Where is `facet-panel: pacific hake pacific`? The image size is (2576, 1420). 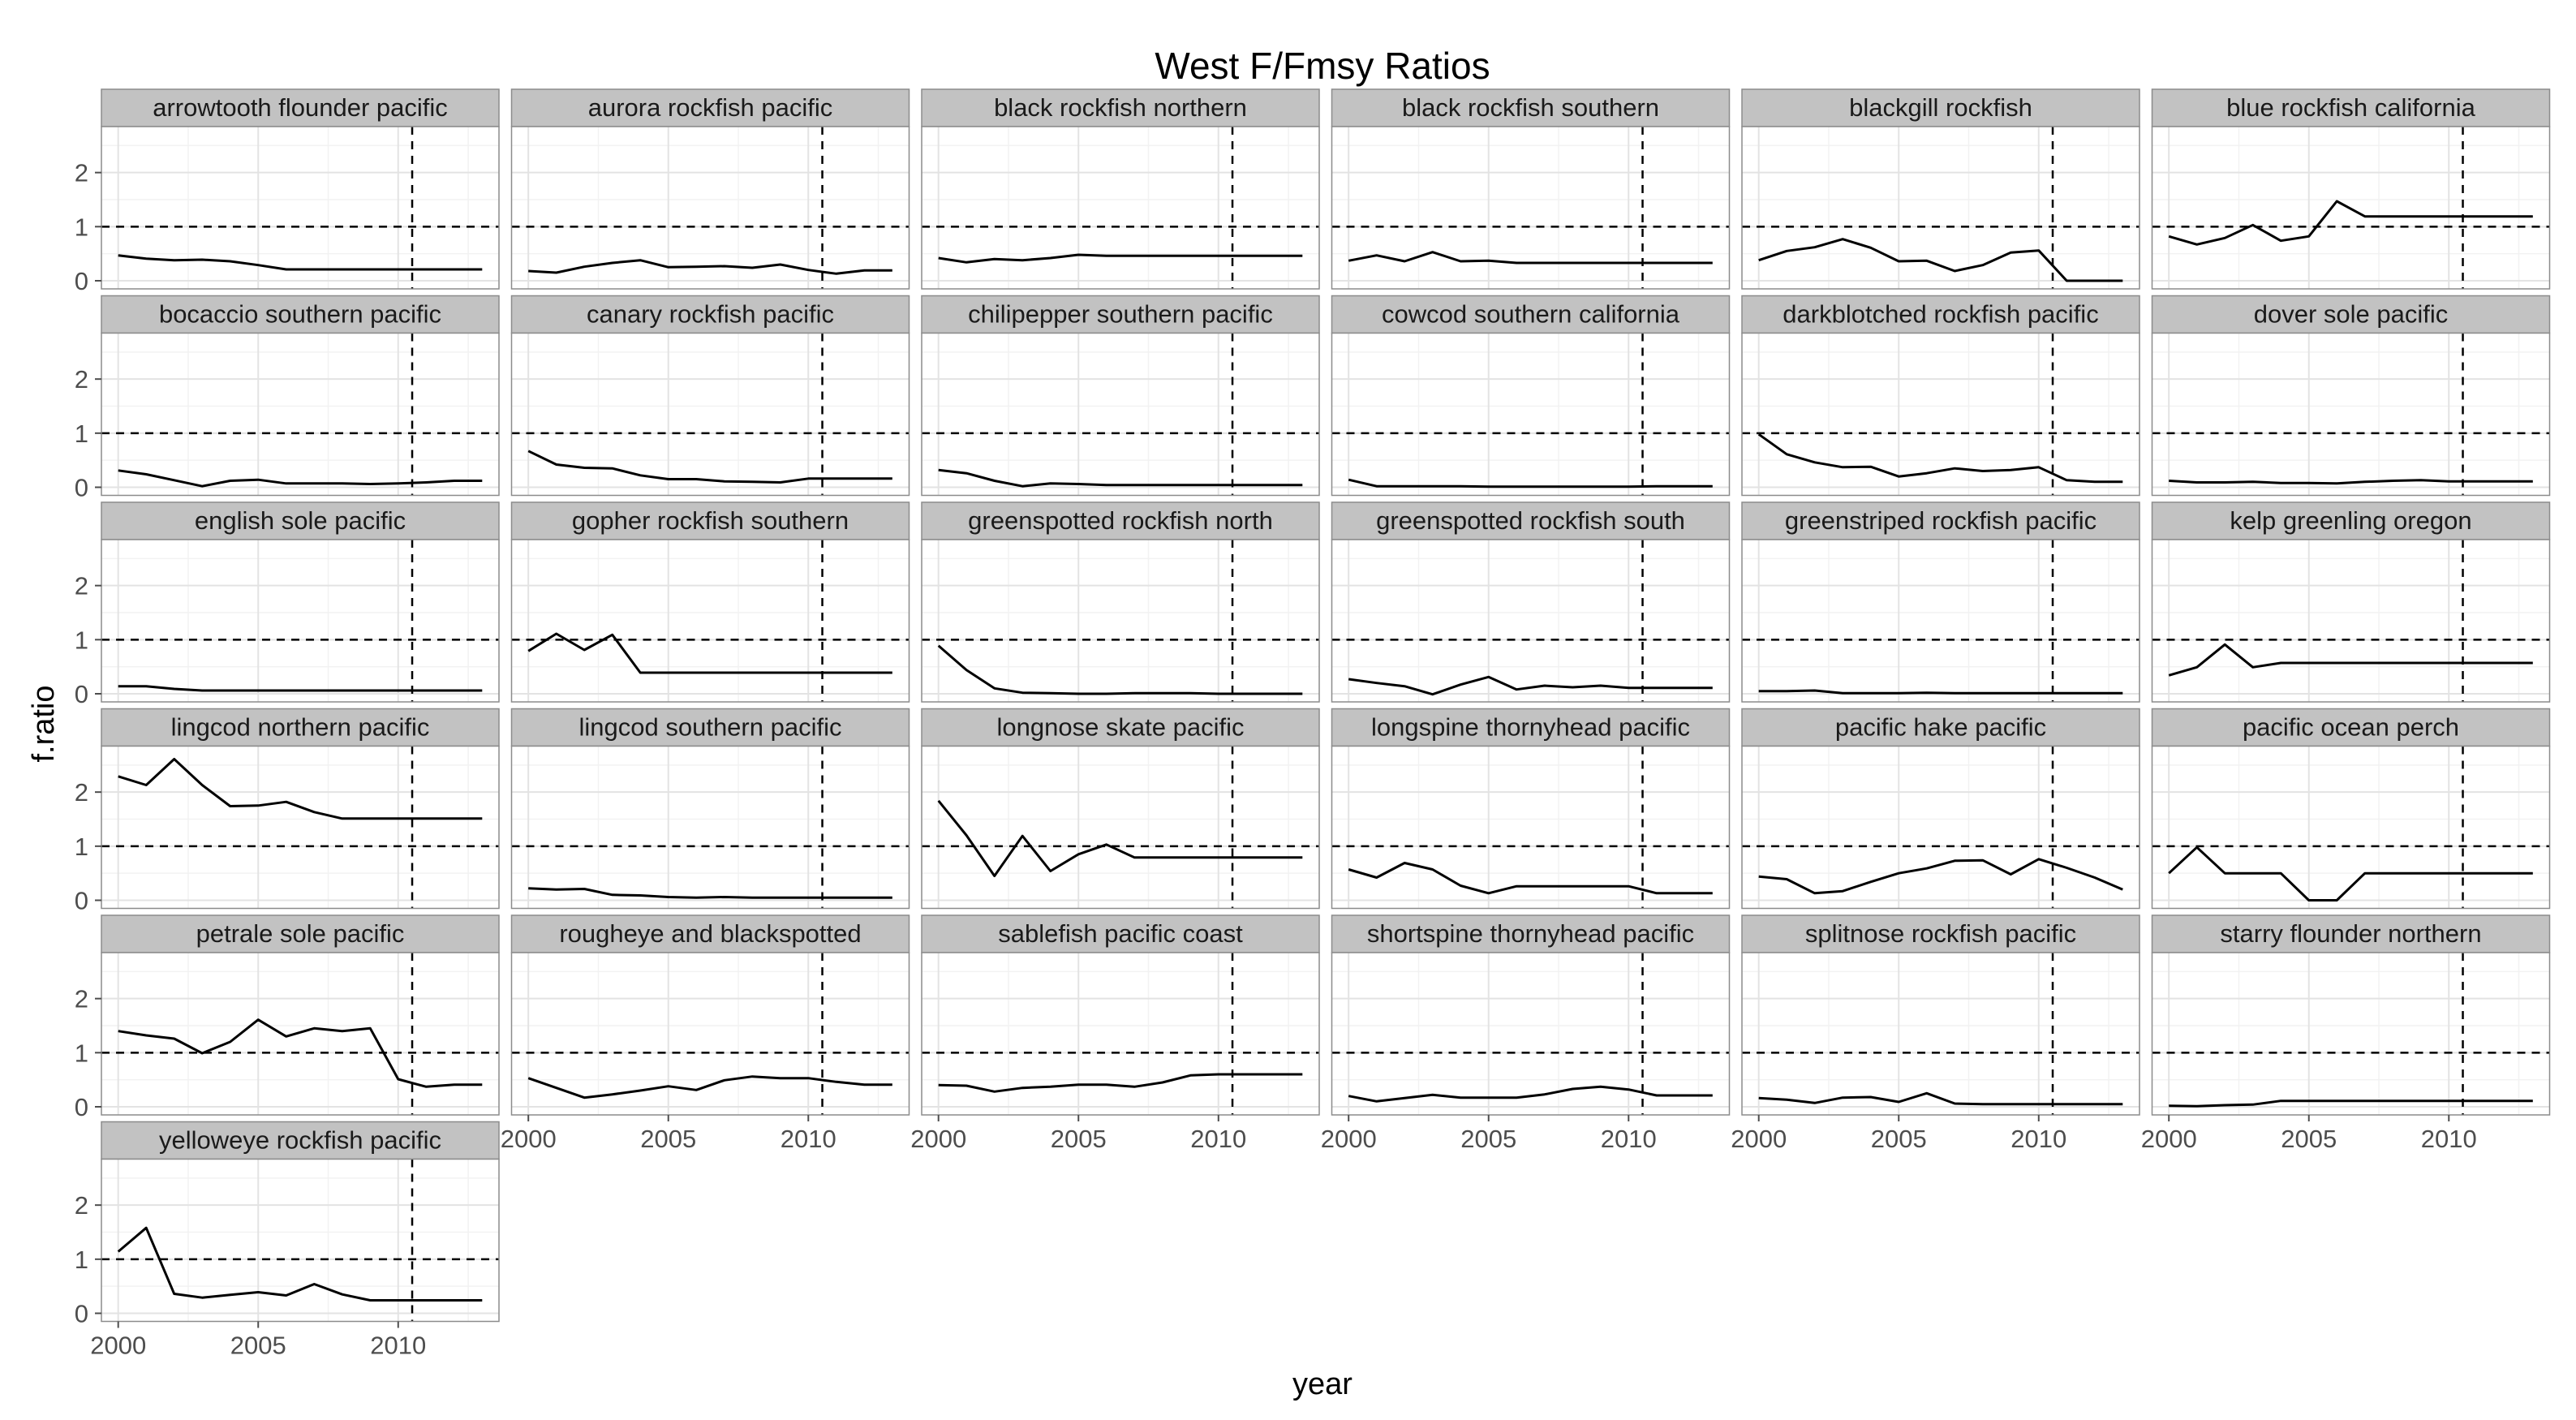
facet-panel: pacific hake pacific is located at coordinates (1941, 809).